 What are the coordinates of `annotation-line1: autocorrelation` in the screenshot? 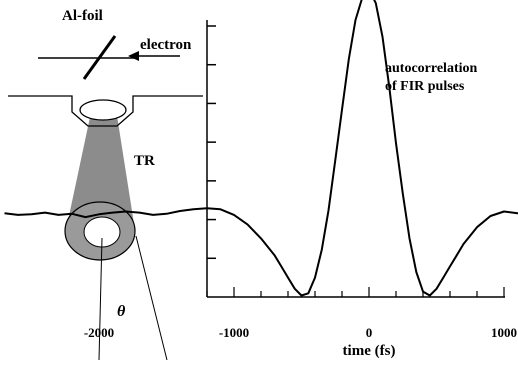 It's located at (431, 68).